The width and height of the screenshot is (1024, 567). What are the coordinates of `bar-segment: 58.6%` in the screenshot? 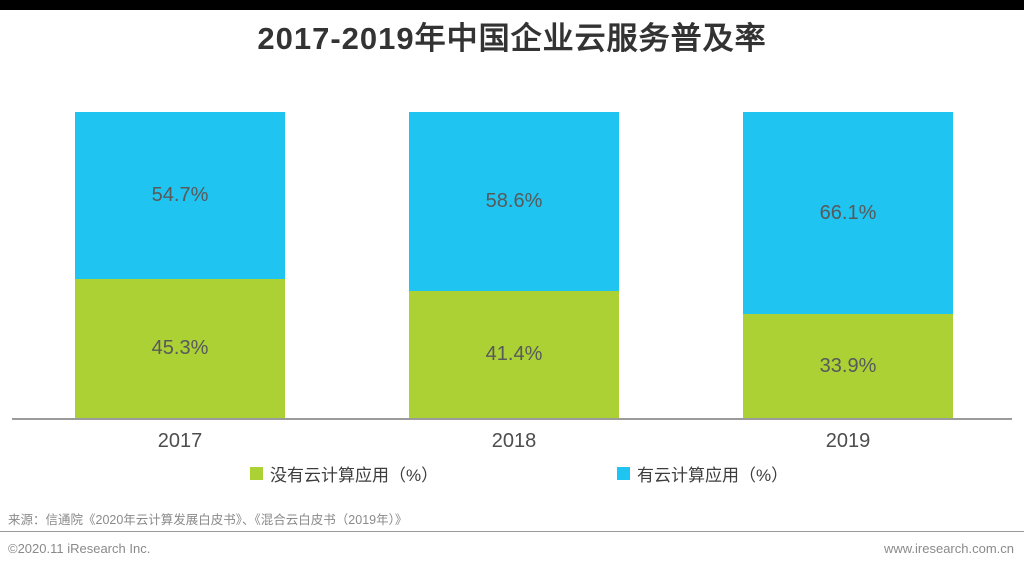 It's located at (514, 202).